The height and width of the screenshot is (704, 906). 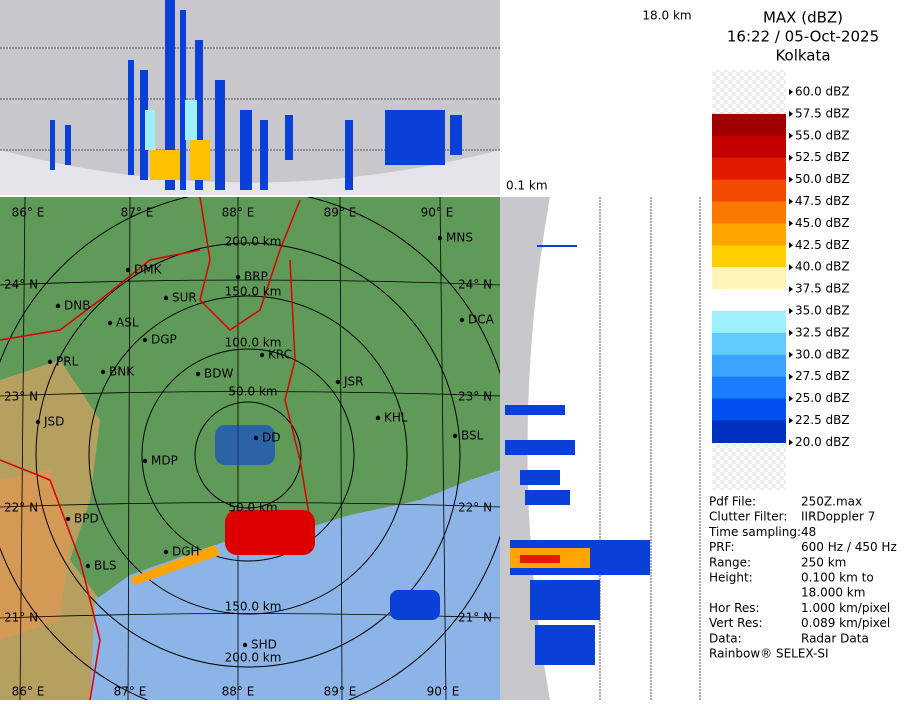 What do you see at coordinates (730, 562) in the screenshot?
I see `info-label: Range:` at bounding box center [730, 562].